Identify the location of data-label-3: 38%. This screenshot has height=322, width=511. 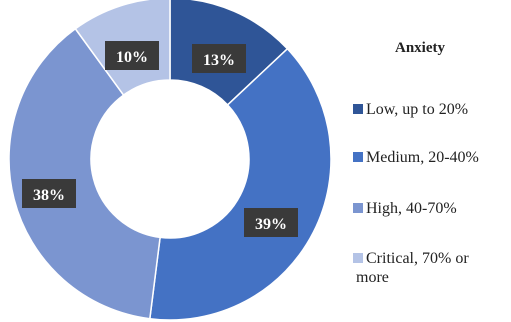
(49, 193).